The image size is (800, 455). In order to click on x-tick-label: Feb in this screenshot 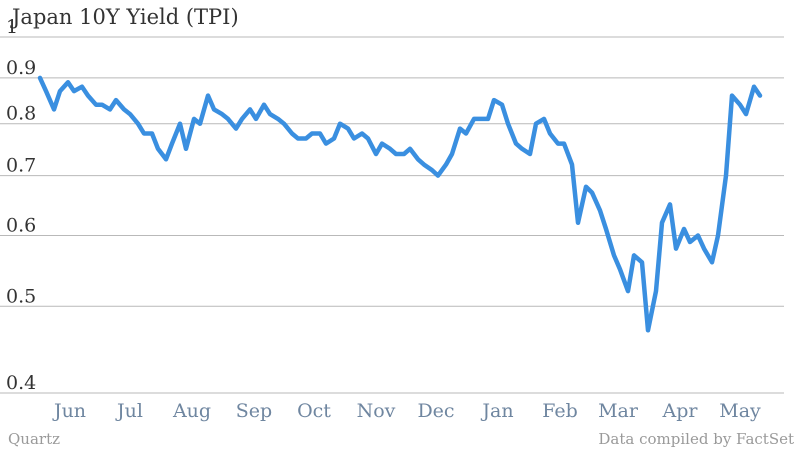, I will do `click(560, 411)`.